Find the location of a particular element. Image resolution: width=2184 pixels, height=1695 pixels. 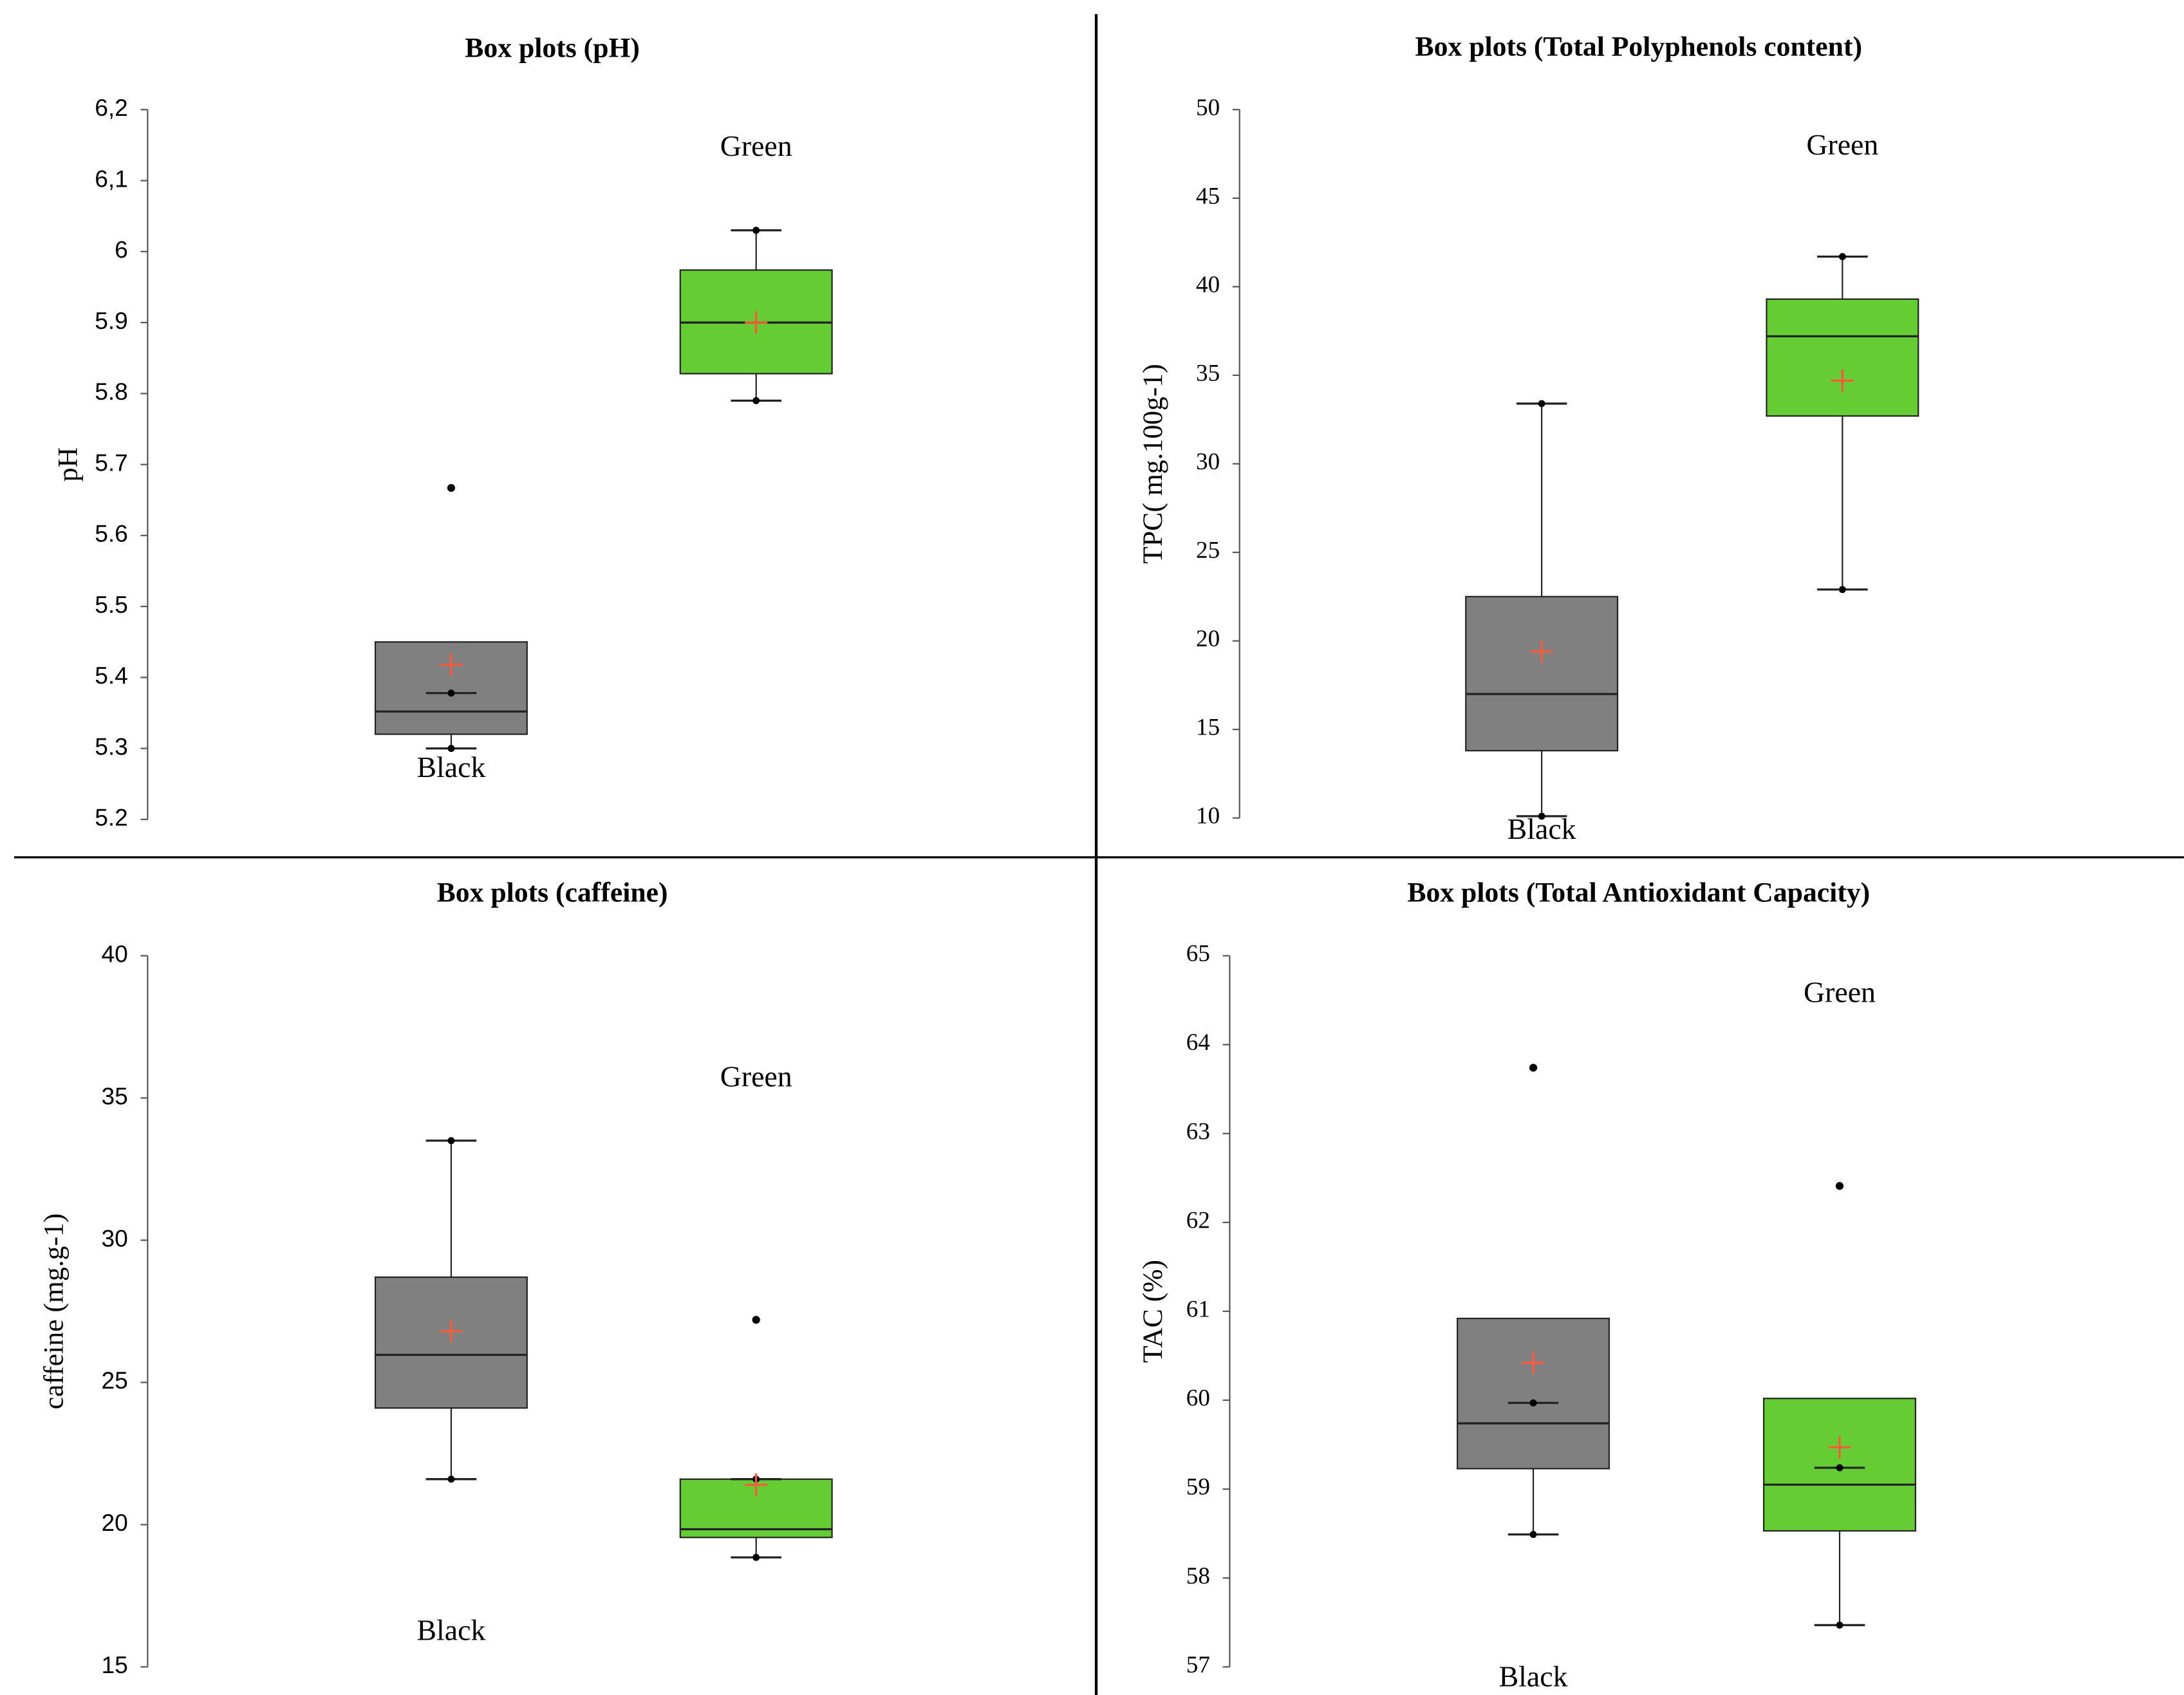

y-tick-label: 5.4 is located at coordinates (111, 675).